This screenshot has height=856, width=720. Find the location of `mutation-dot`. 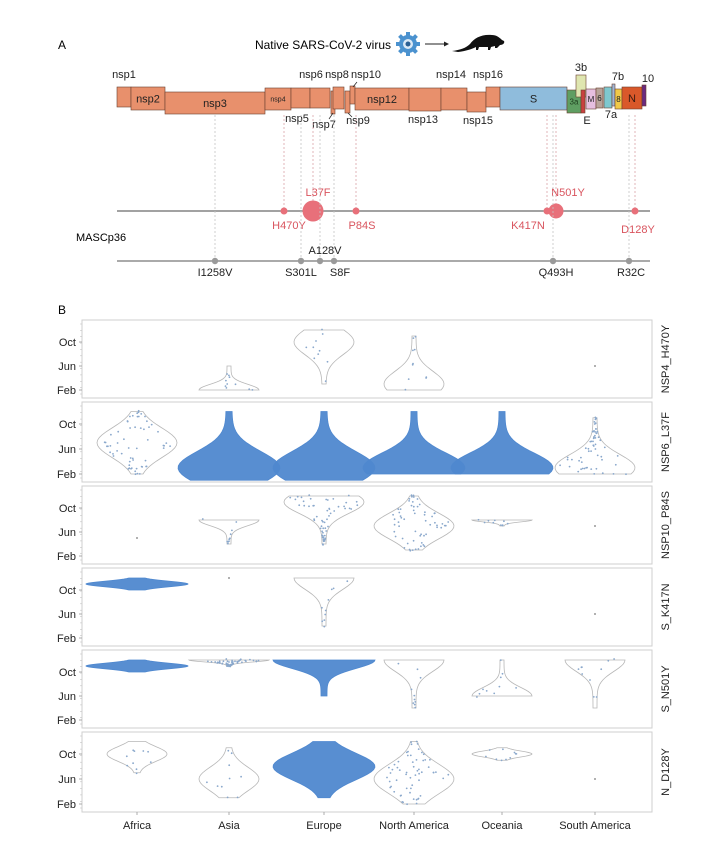

mutation-dot is located at coordinates (356, 211).